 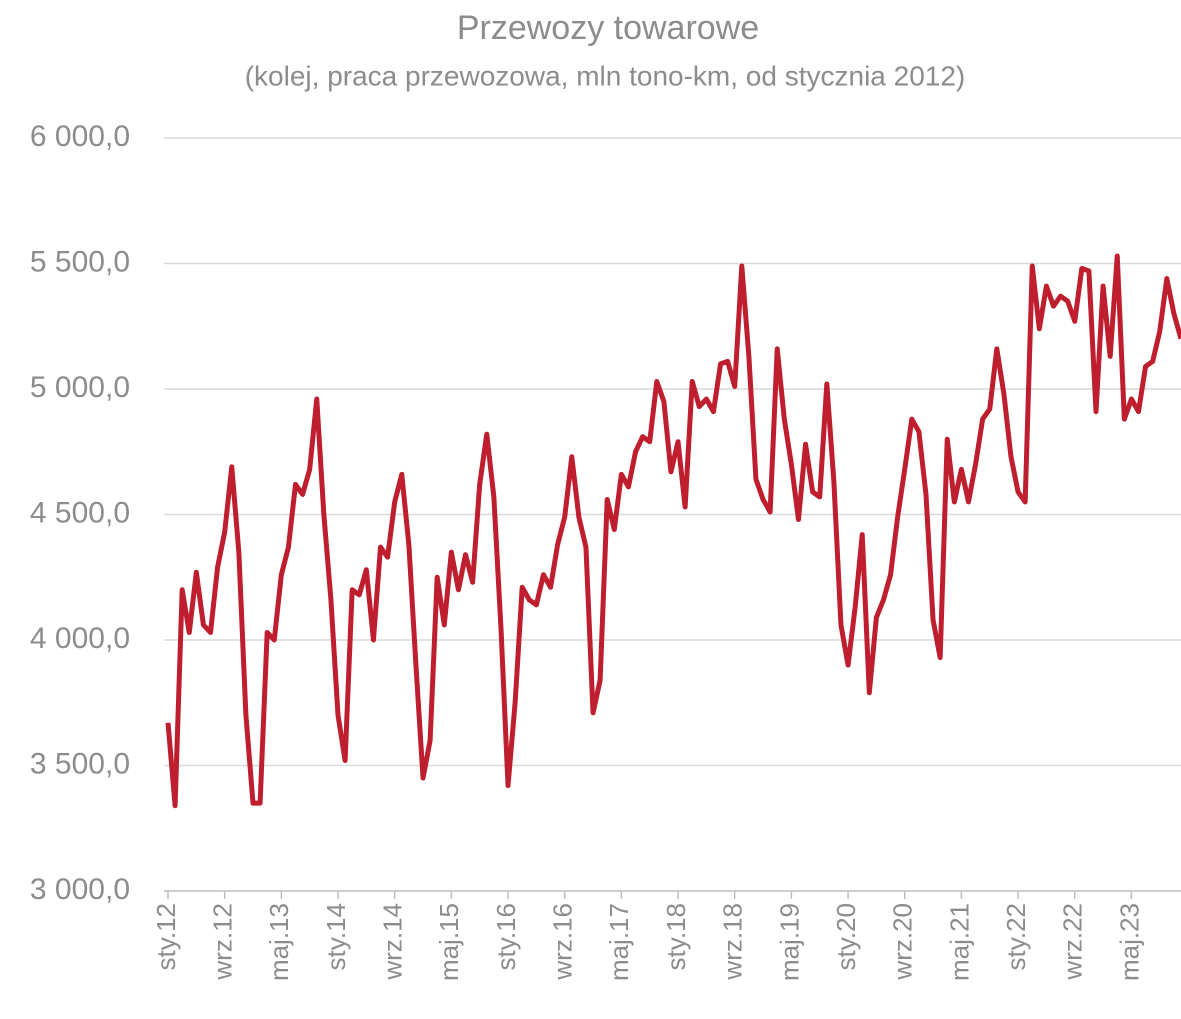 I want to click on x-tick-label: sty.22, so click(x=1016, y=936).